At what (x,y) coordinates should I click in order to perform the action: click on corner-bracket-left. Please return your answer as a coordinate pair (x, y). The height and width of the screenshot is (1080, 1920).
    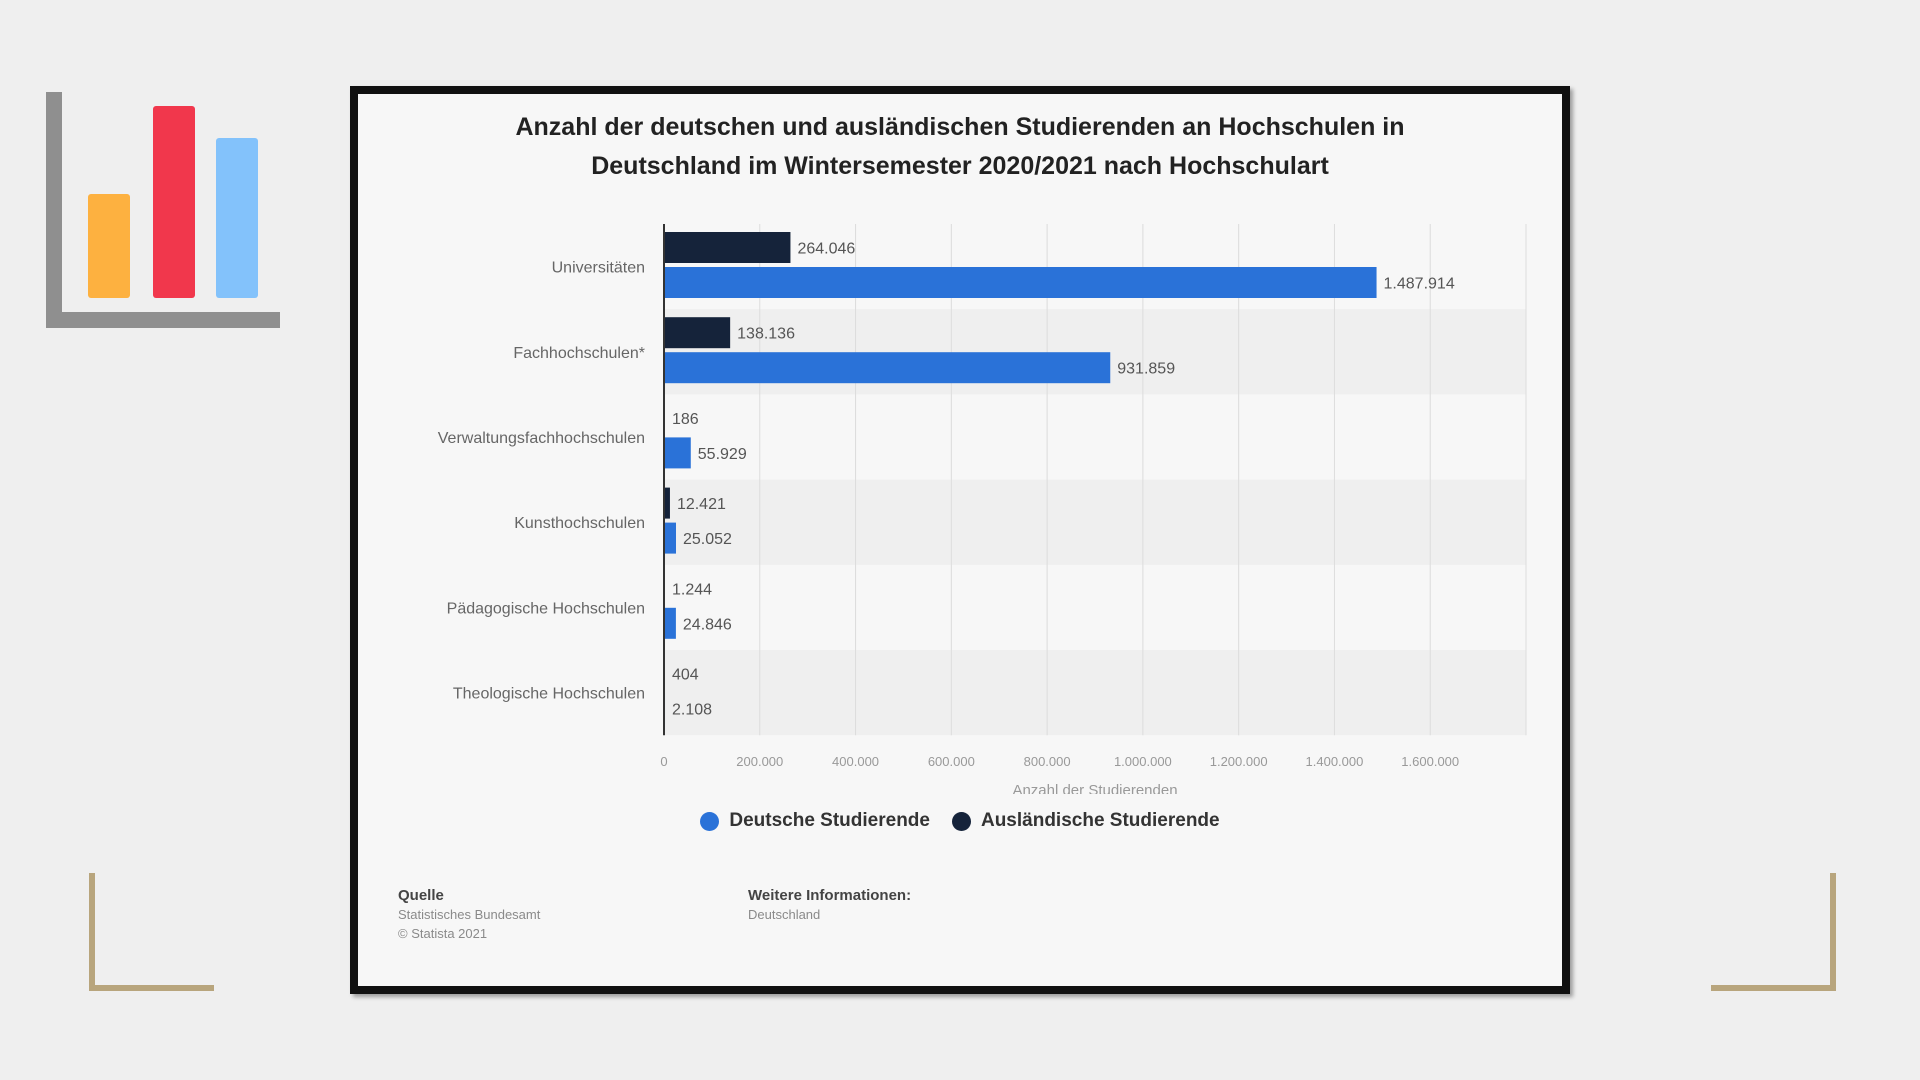
    Looking at the image, I should click on (151, 932).